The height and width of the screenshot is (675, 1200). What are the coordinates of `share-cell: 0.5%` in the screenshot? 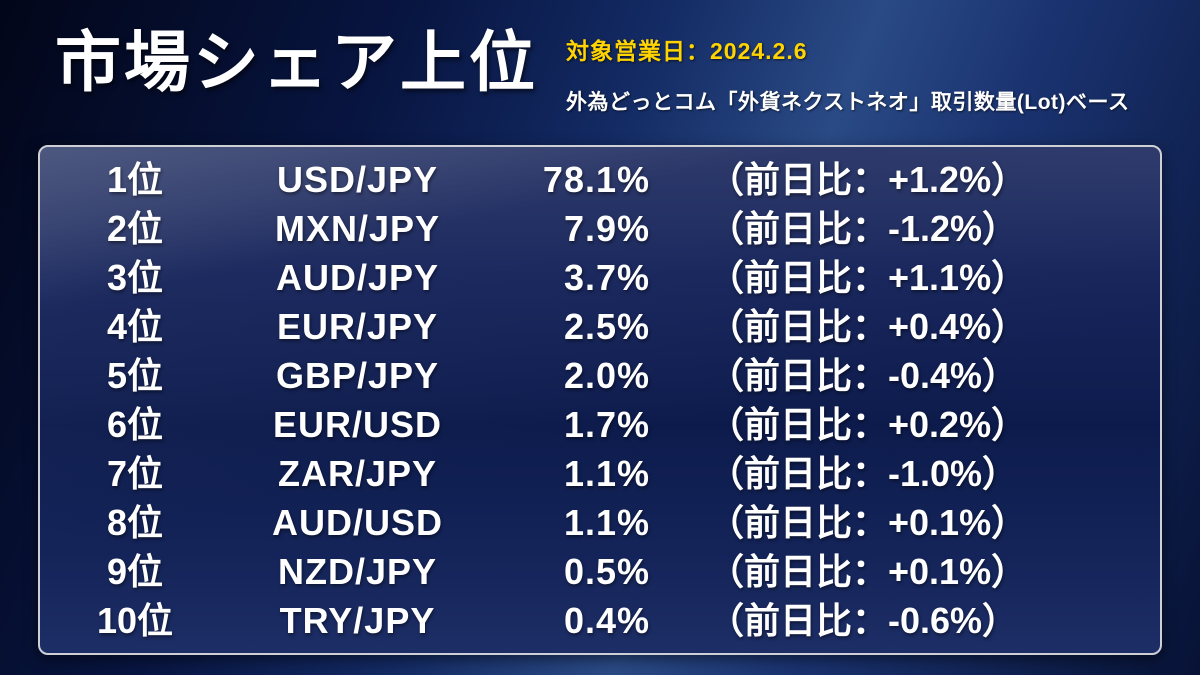 It's located at (606, 571).